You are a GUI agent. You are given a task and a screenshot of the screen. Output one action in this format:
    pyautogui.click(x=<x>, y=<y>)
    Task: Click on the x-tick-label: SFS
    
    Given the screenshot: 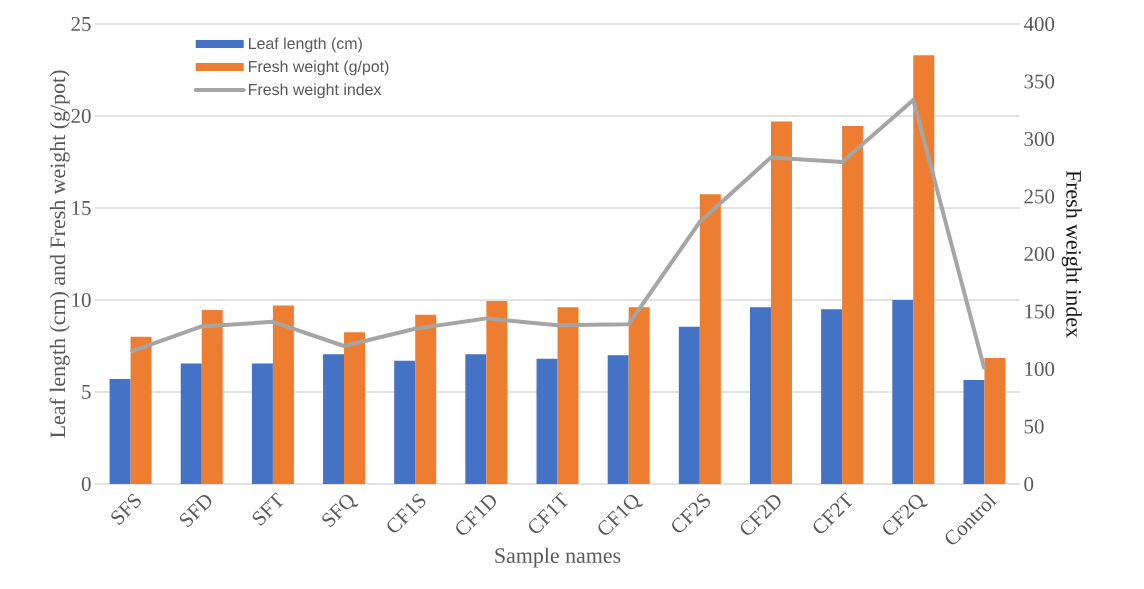 What is the action you would take?
    pyautogui.click(x=126, y=509)
    